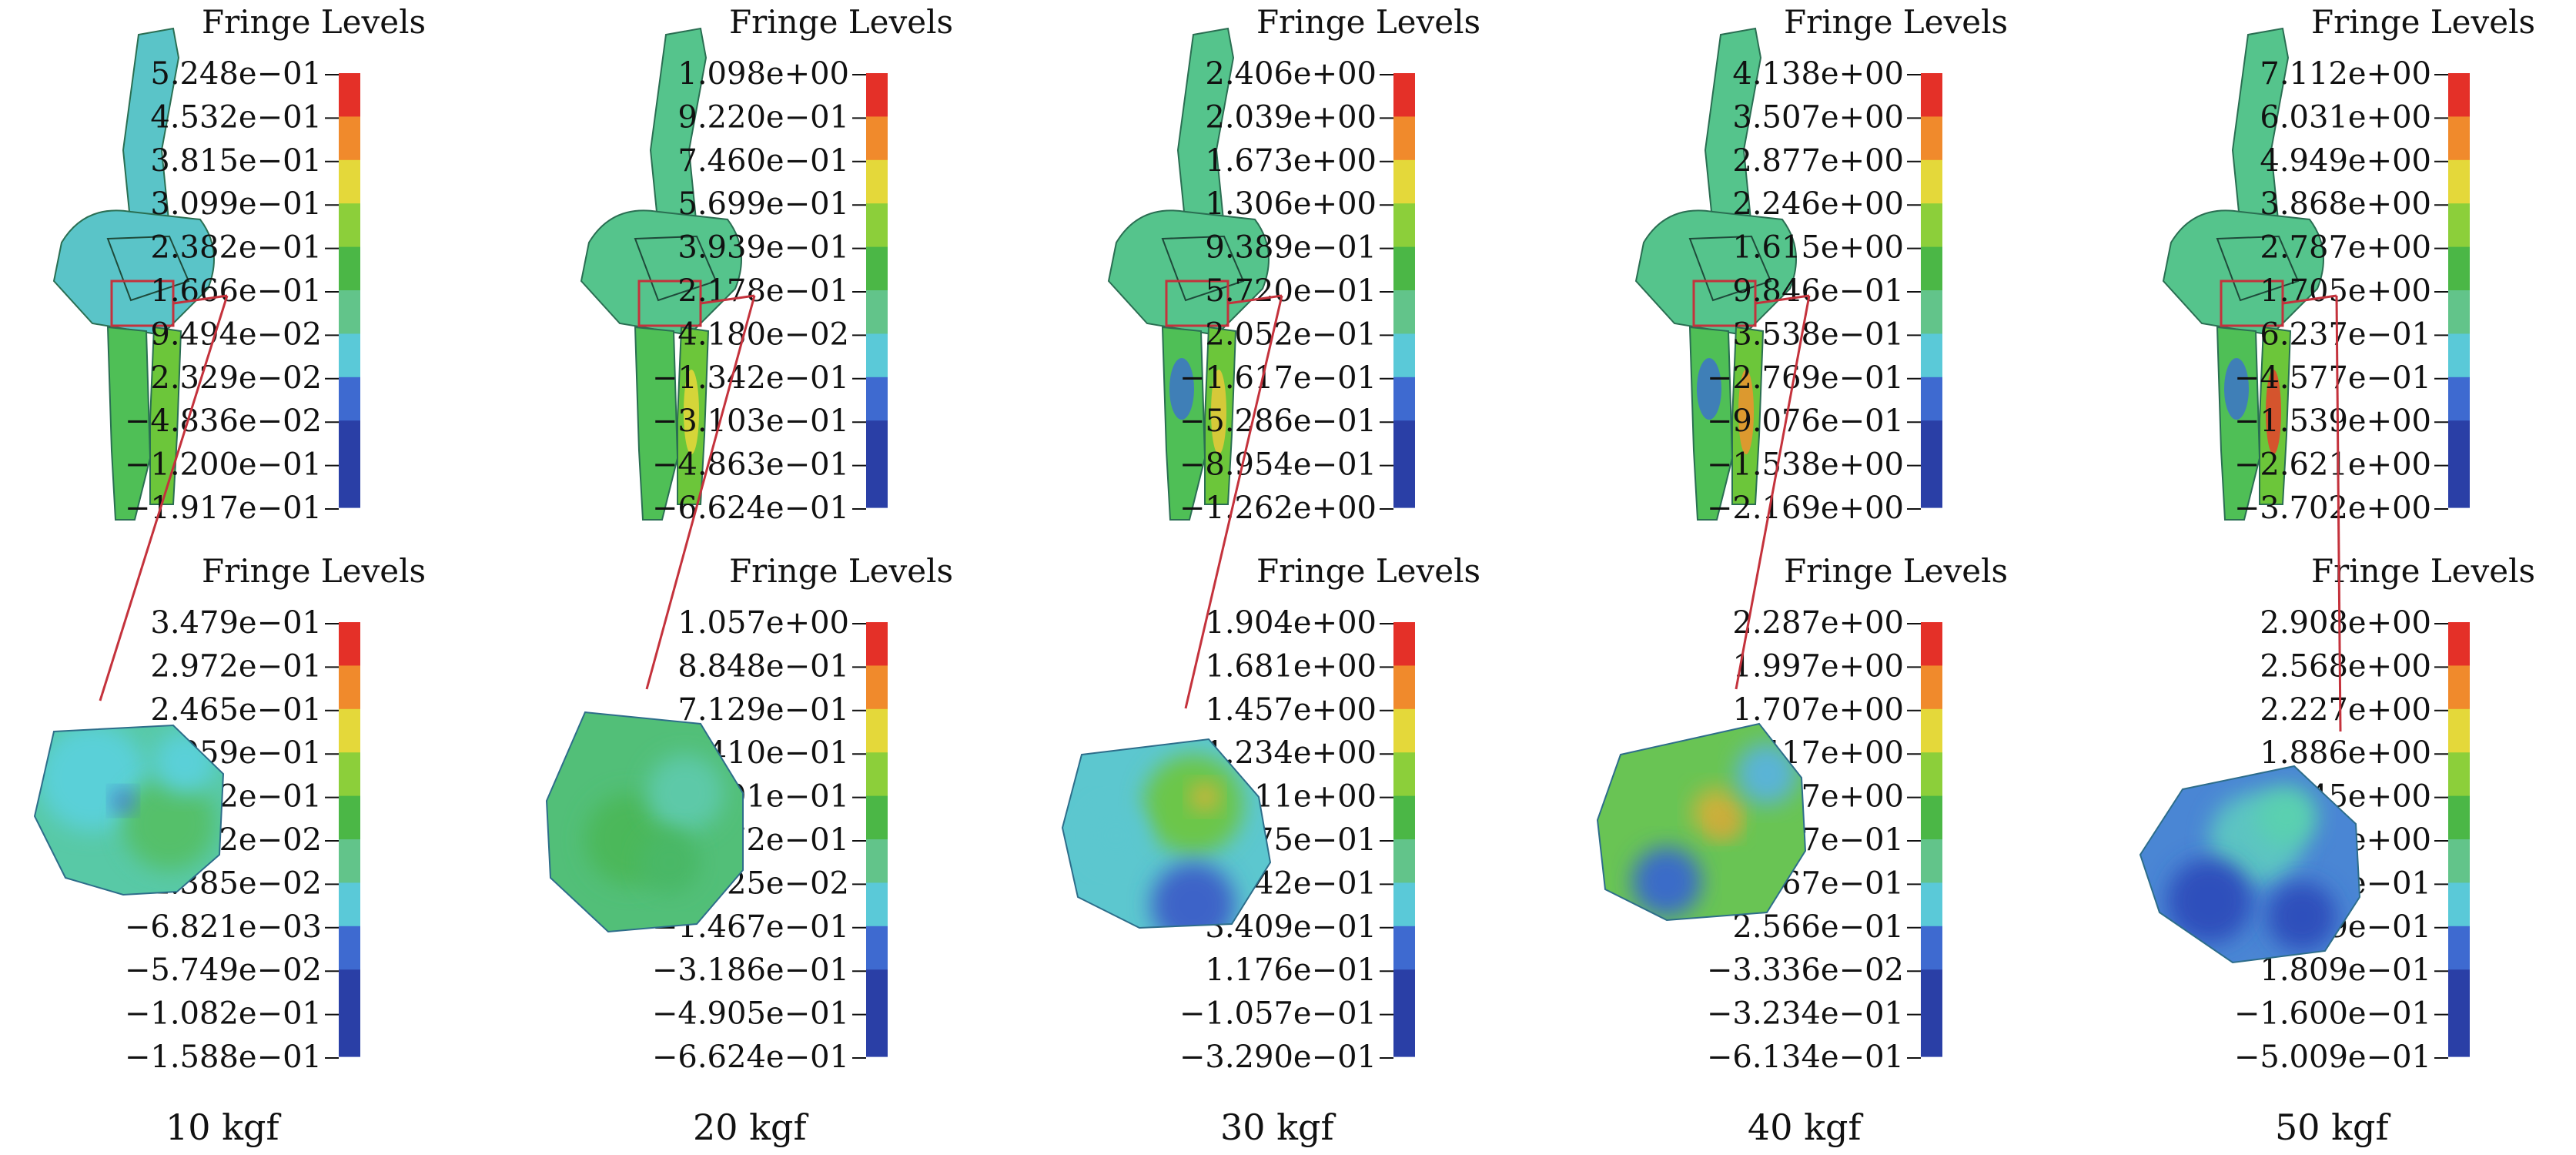 The image size is (2576, 1155). I want to click on bottom-level-label: −5.749e−02, so click(223, 970).